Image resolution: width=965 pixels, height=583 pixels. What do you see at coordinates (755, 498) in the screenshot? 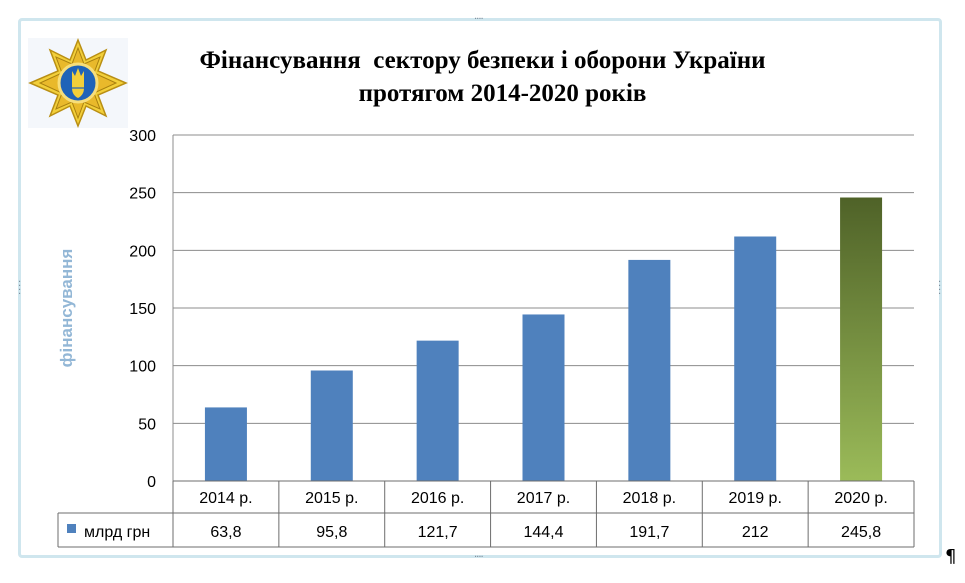
I see `x-tick-label: 2019 р.` at bounding box center [755, 498].